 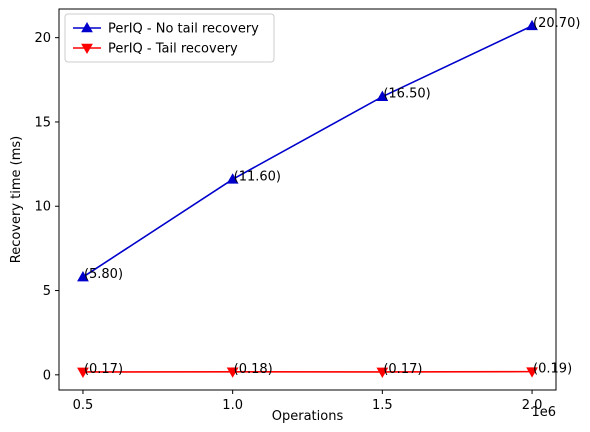 What do you see at coordinates (382, 405) in the screenshot?
I see `x-tick-label-3: 1.5` at bounding box center [382, 405].